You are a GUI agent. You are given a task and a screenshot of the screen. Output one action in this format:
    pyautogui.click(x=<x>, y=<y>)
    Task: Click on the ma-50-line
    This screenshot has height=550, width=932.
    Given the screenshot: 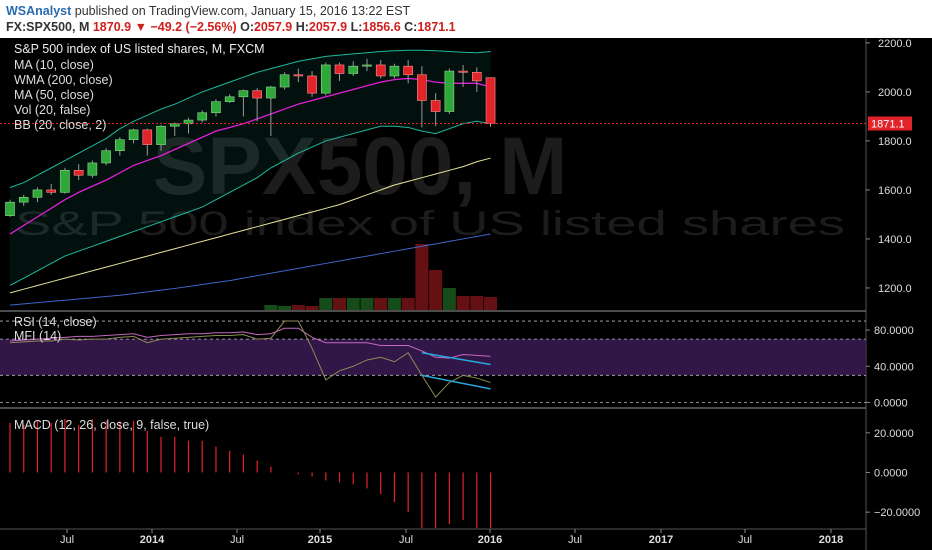 What is the action you would take?
    pyautogui.click(x=250, y=225)
    